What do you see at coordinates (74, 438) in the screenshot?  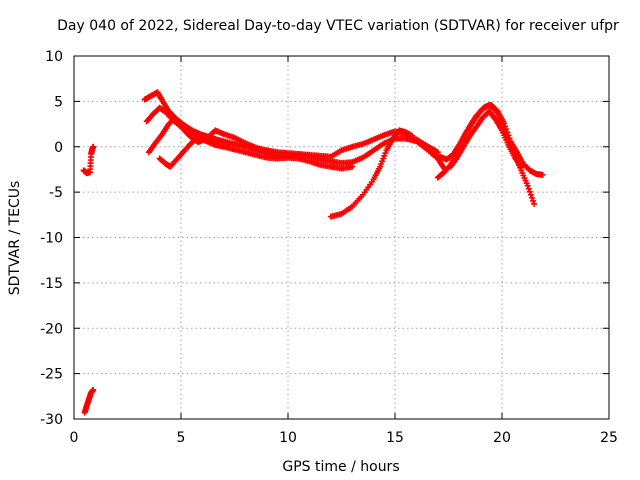 I see `x-tick-label: 0` at bounding box center [74, 438].